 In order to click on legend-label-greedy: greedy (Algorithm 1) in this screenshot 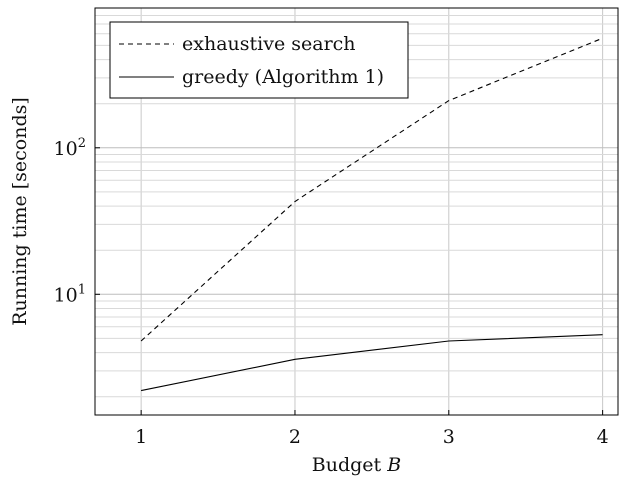, I will do `click(283, 77)`.